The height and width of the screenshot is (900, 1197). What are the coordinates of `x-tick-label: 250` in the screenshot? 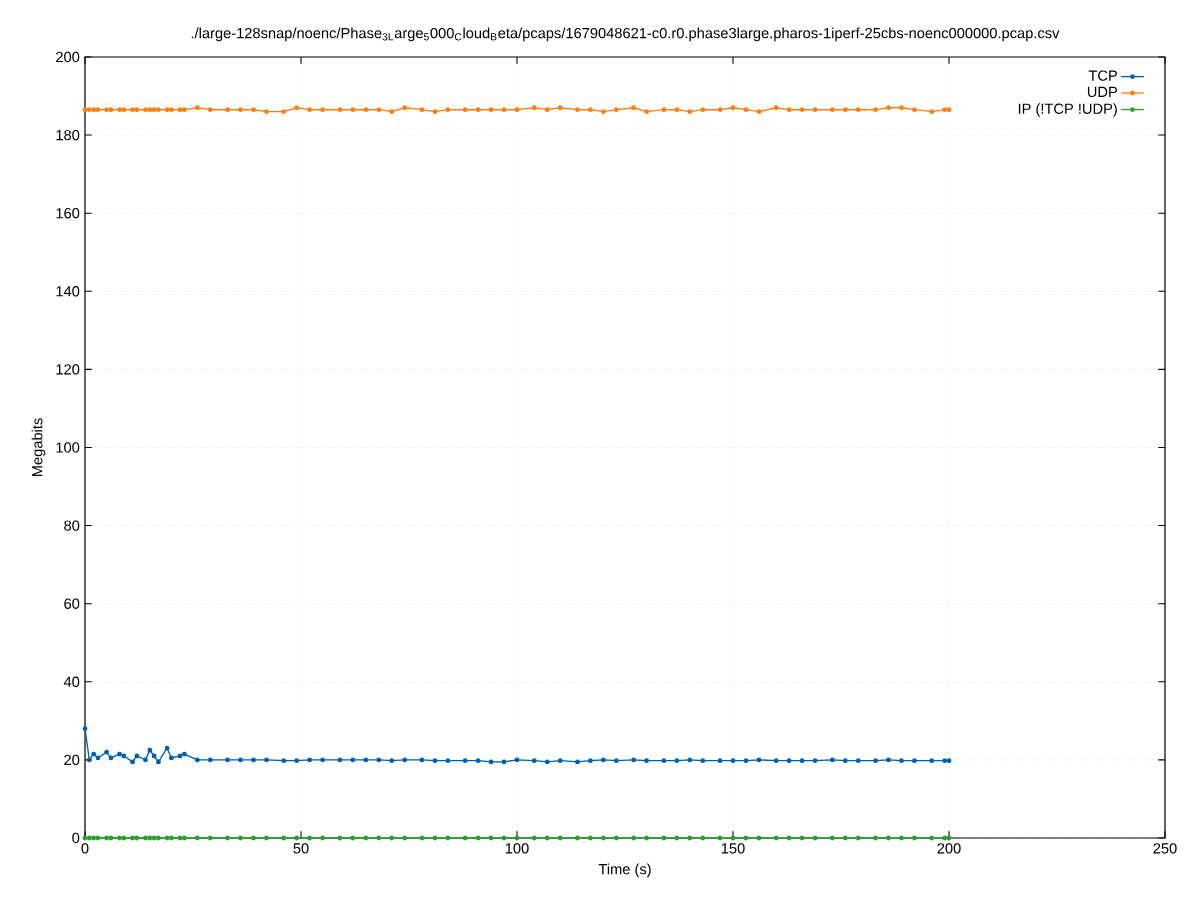 It's located at (1165, 848).